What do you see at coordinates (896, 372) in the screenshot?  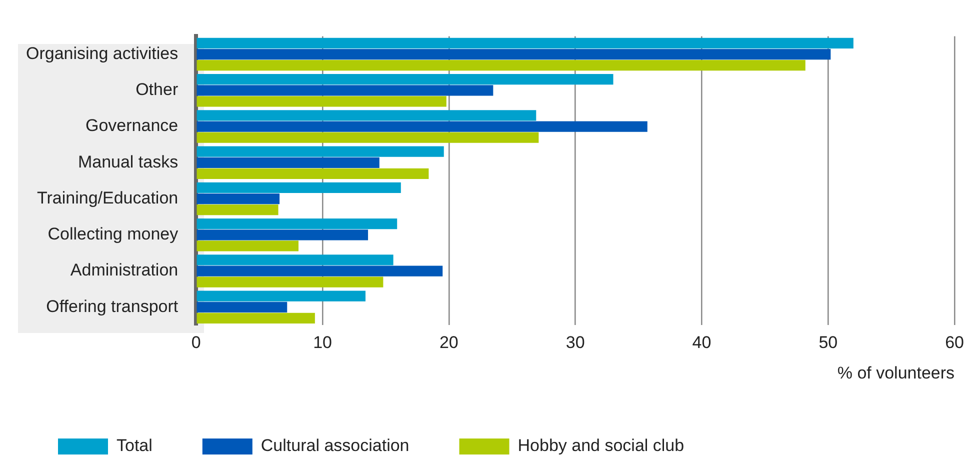 I see `x-axis-title: % of volunteers` at bounding box center [896, 372].